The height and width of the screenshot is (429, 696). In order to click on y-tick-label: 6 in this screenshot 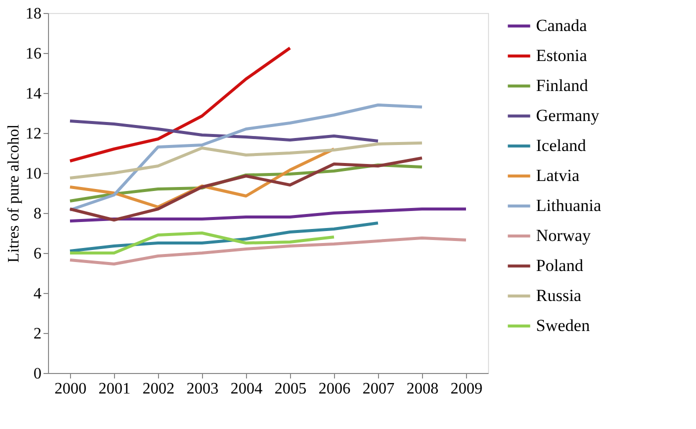, I will do `click(38, 254)`.